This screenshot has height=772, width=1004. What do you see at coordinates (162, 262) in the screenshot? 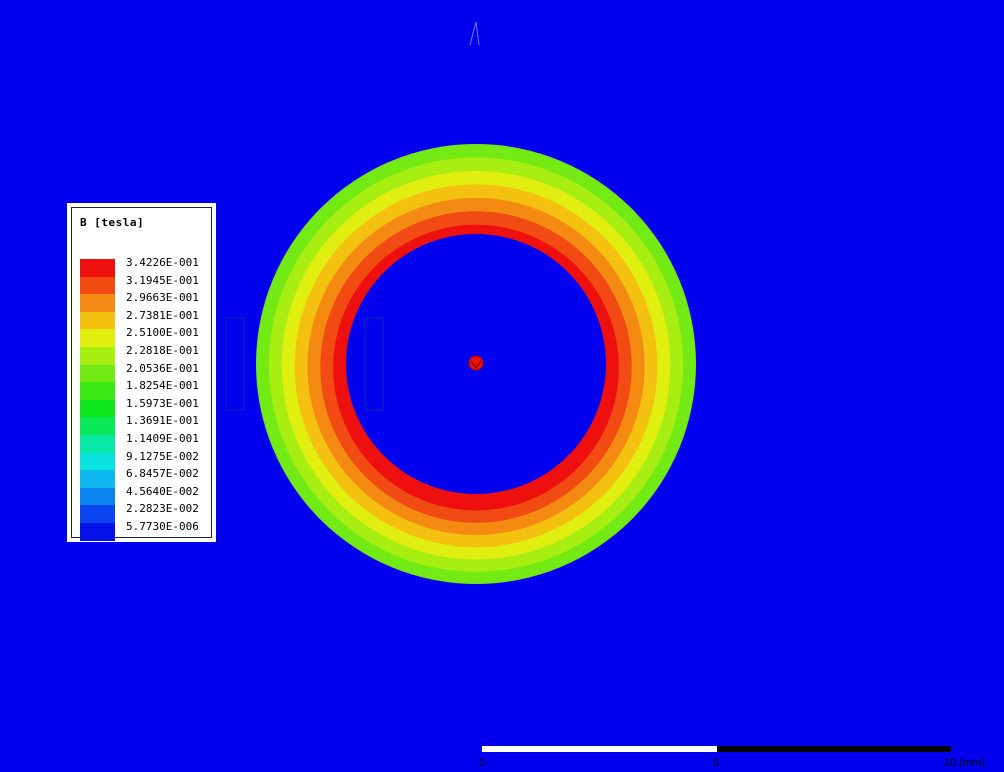
I see `legend-label: 3.4226E-001` at bounding box center [162, 262].